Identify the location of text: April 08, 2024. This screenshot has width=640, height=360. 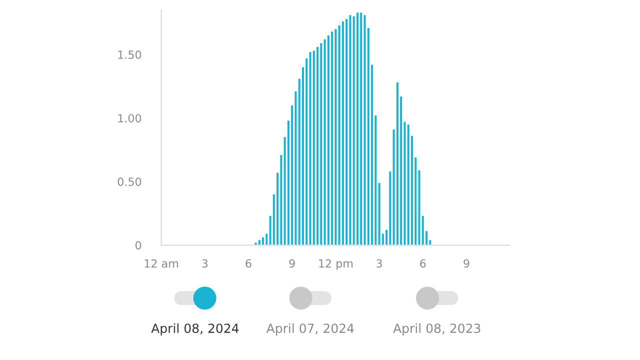
(195, 329).